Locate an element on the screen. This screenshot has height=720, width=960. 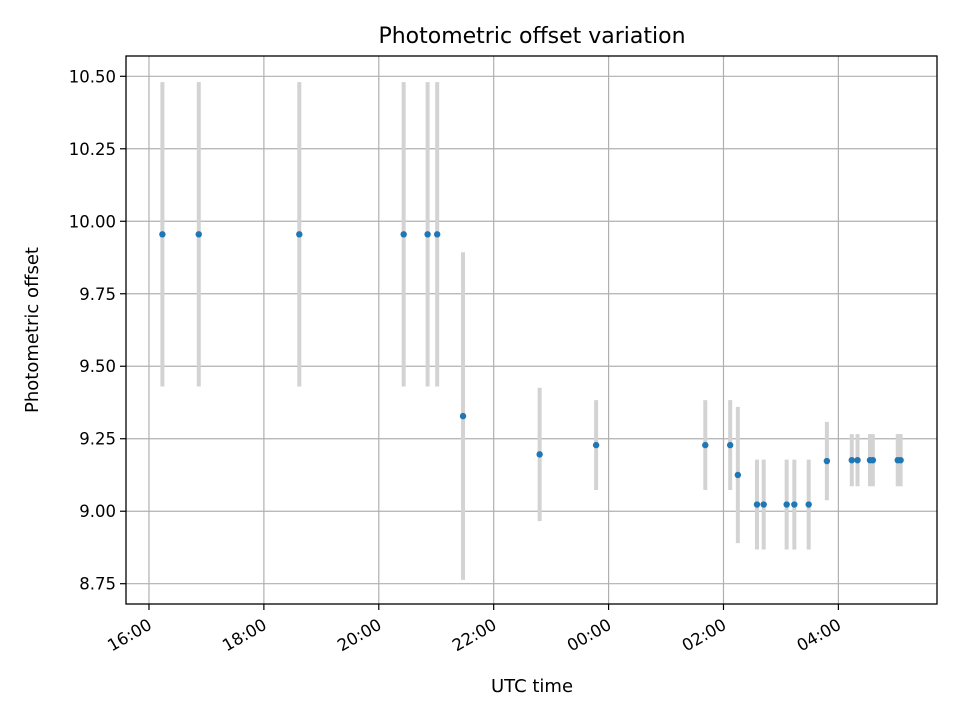
y-tick-label: 10.25 is located at coordinates (92, 149).